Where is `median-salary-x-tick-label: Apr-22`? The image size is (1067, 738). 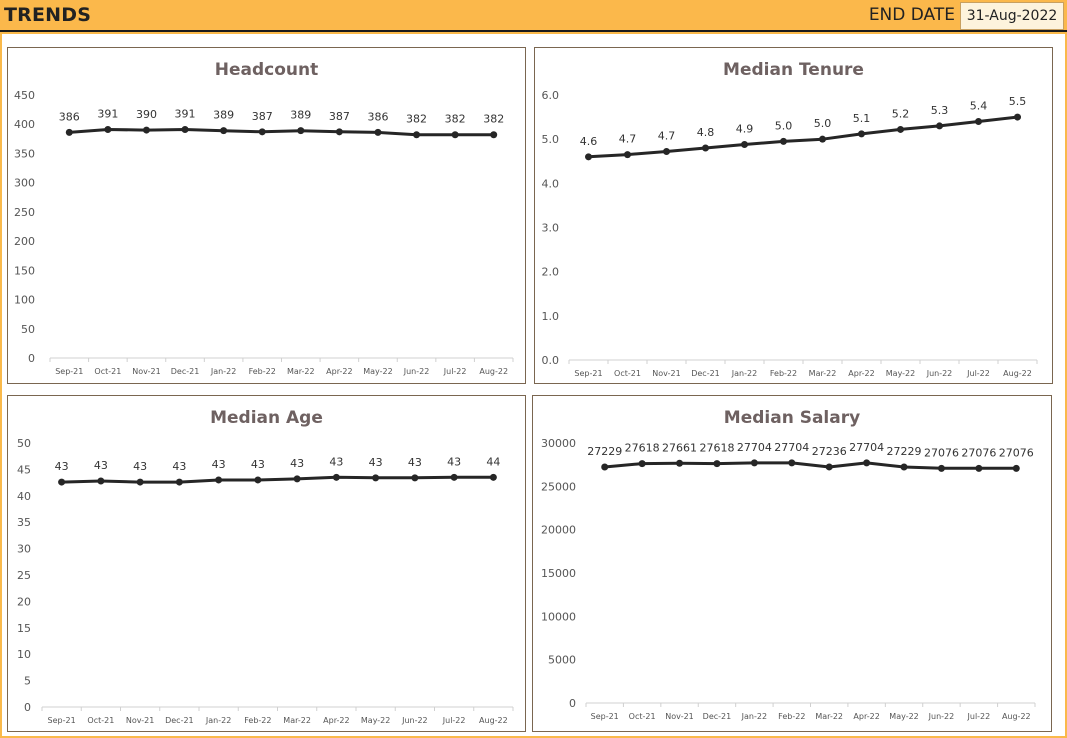 median-salary-x-tick-label: Apr-22 is located at coordinates (866, 716).